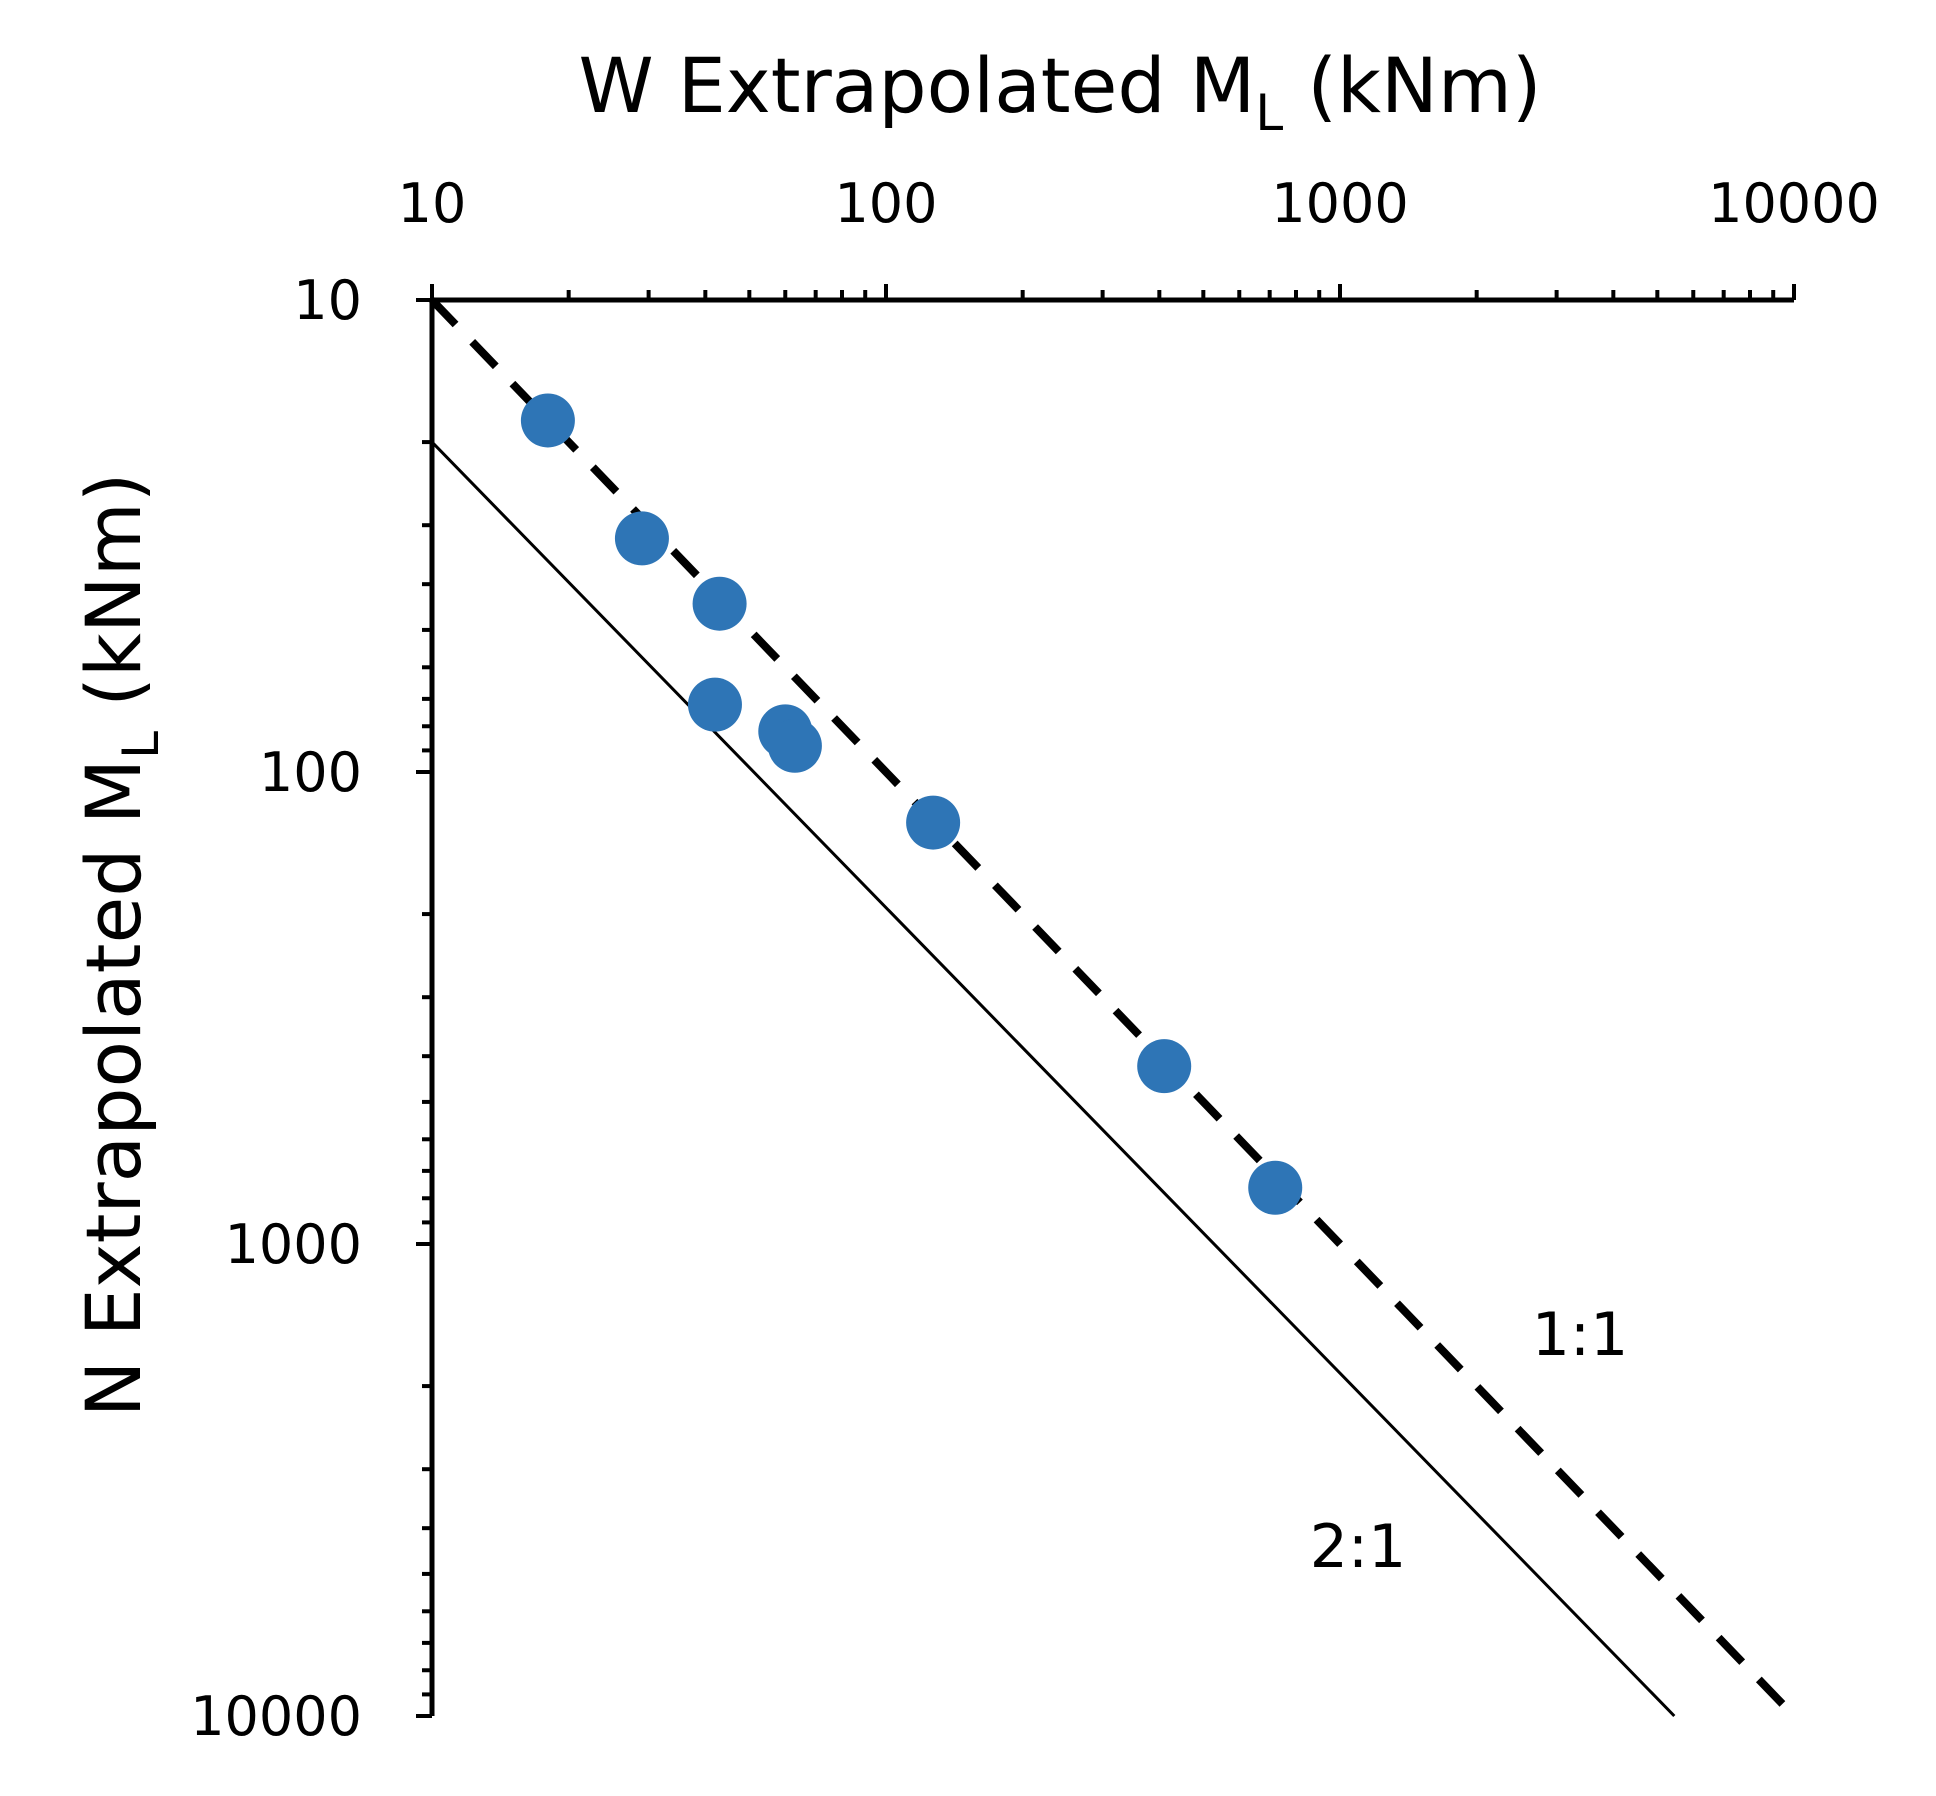  What do you see at coordinates (1059, 91) in the screenshot?
I see `x-axis-title: W Extrapolated ML (kNm)` at bounding box center [1059, 91].